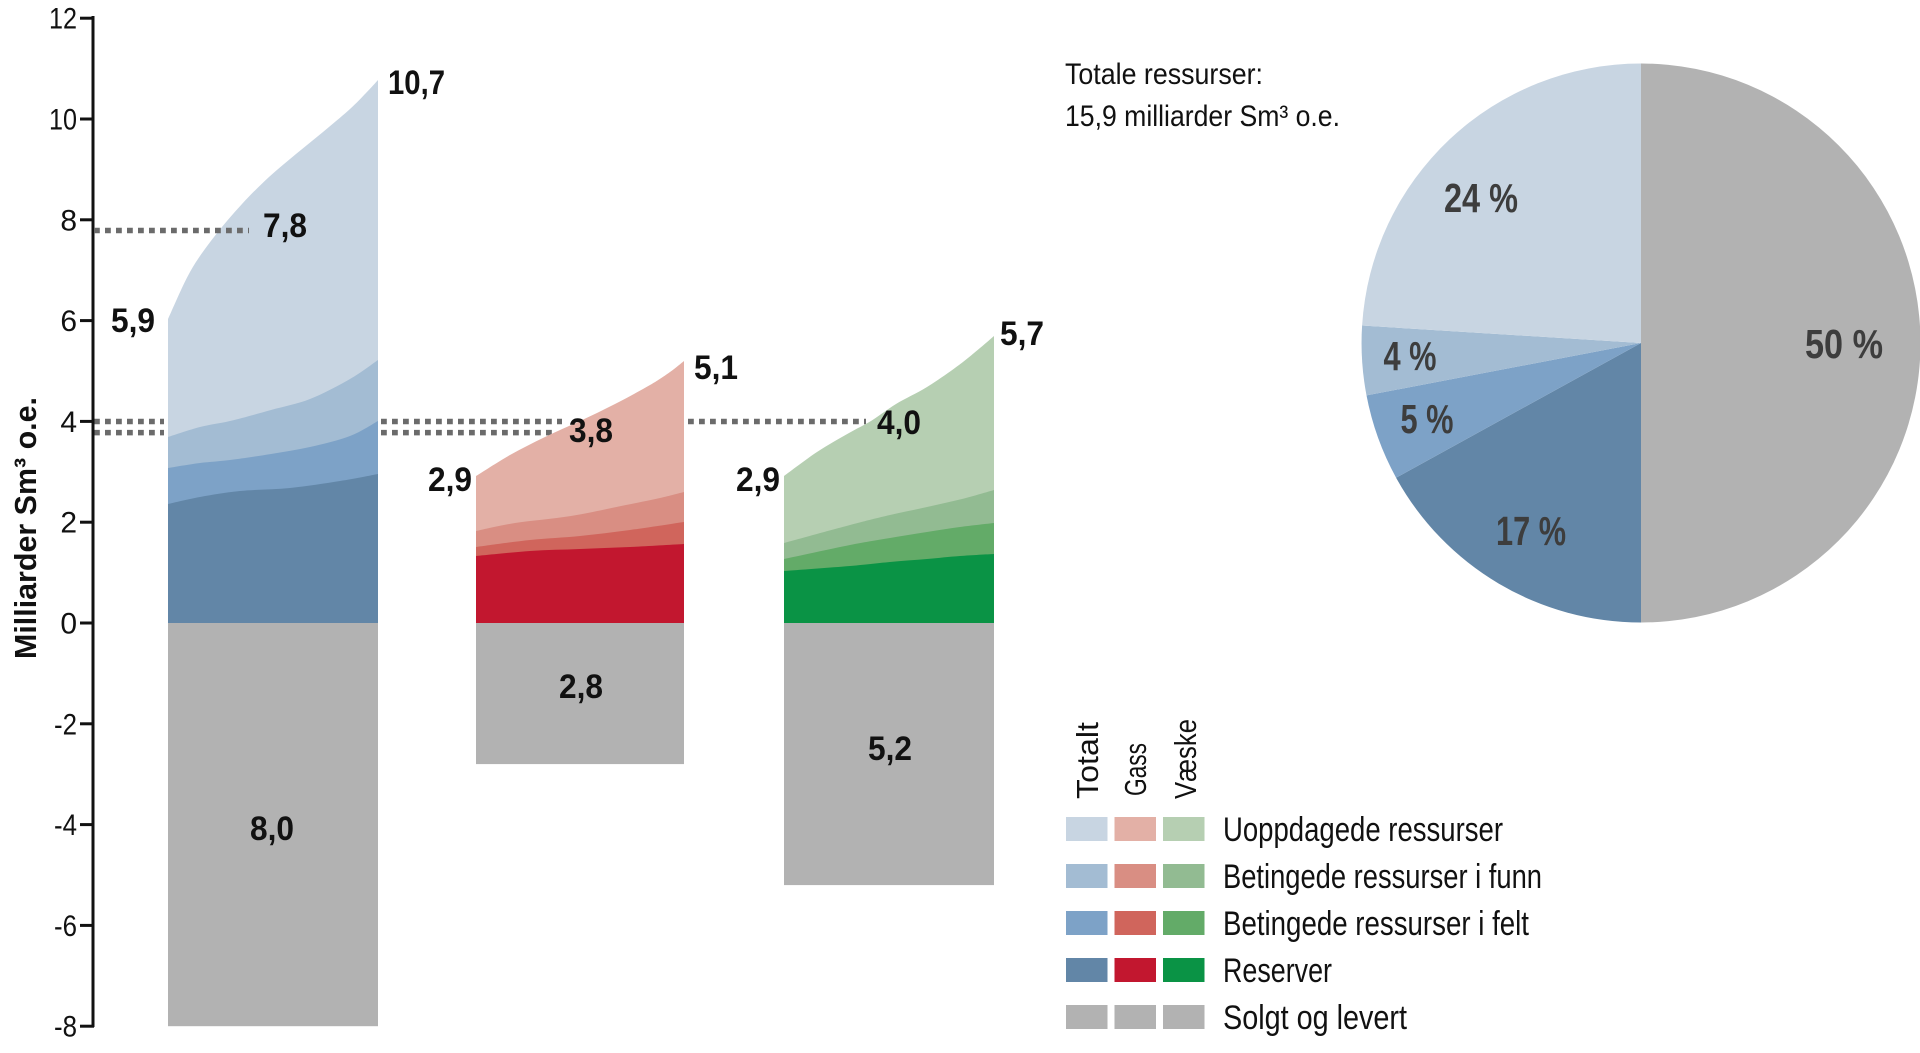  What do you see at coordinates (1376, 924) in the screenshot?
I see `svg-text: Betingede ressurser i felt` at bounding box center [1376, 924].